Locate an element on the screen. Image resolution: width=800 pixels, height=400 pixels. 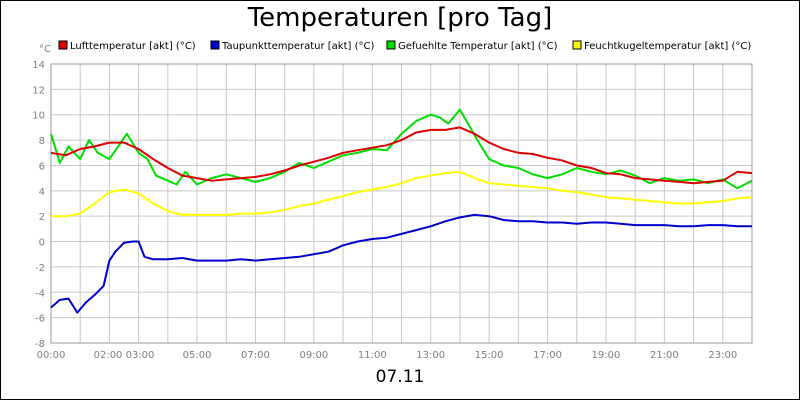
legend-label: Feuchtkugeltemperatur [akt] (°C) is located at coordinates (667, 46).